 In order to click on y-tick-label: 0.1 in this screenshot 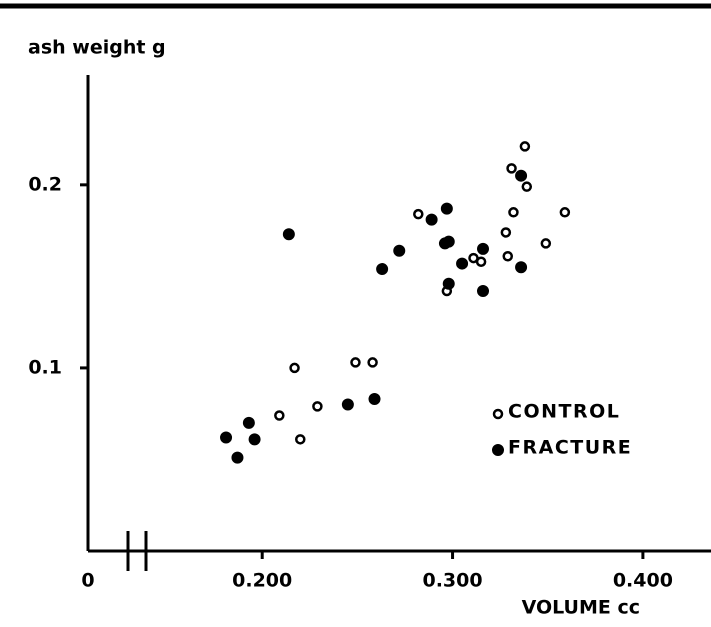, I will do `click(45, 367)`.